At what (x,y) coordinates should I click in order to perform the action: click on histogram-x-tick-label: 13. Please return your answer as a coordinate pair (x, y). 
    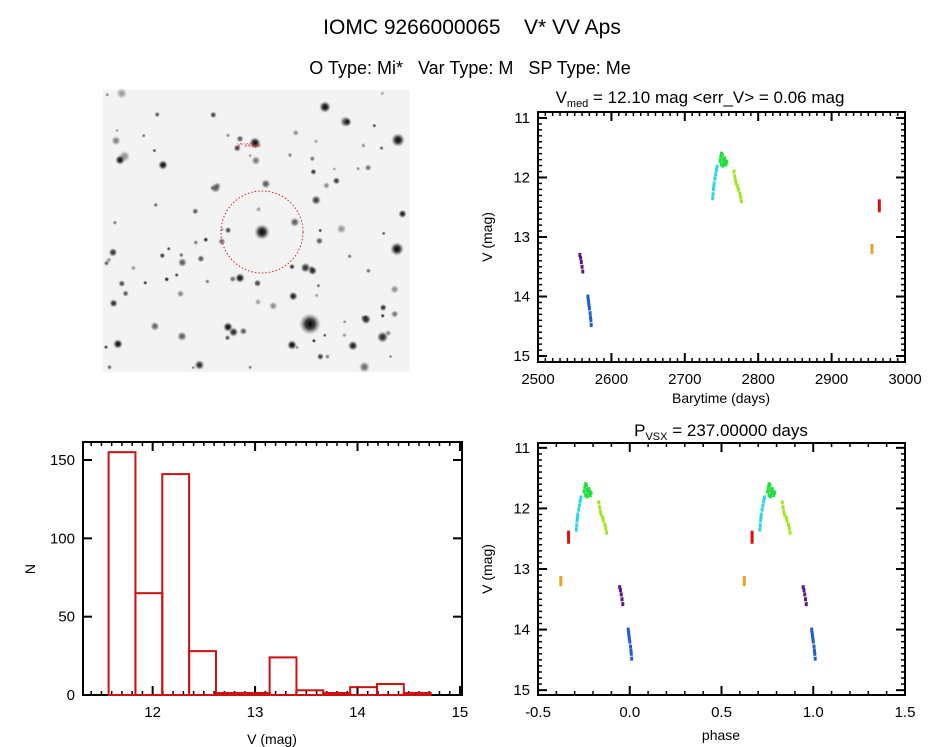
    Looking at the image, I should click on (255, 712).